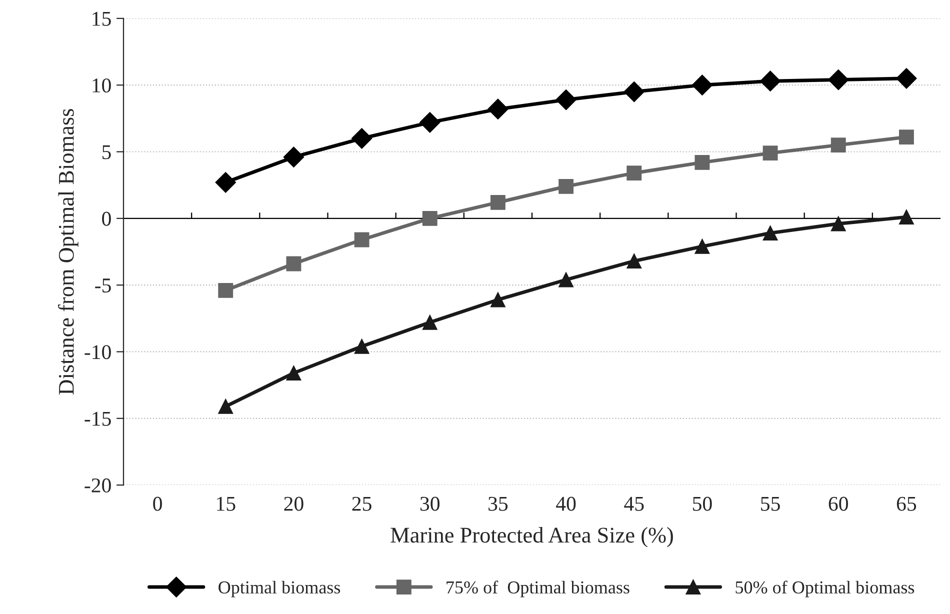  Describe the element at coordinates (538, 589) in the screenshot. I see `legend-label: 75% of Optimal biomass` at that location.